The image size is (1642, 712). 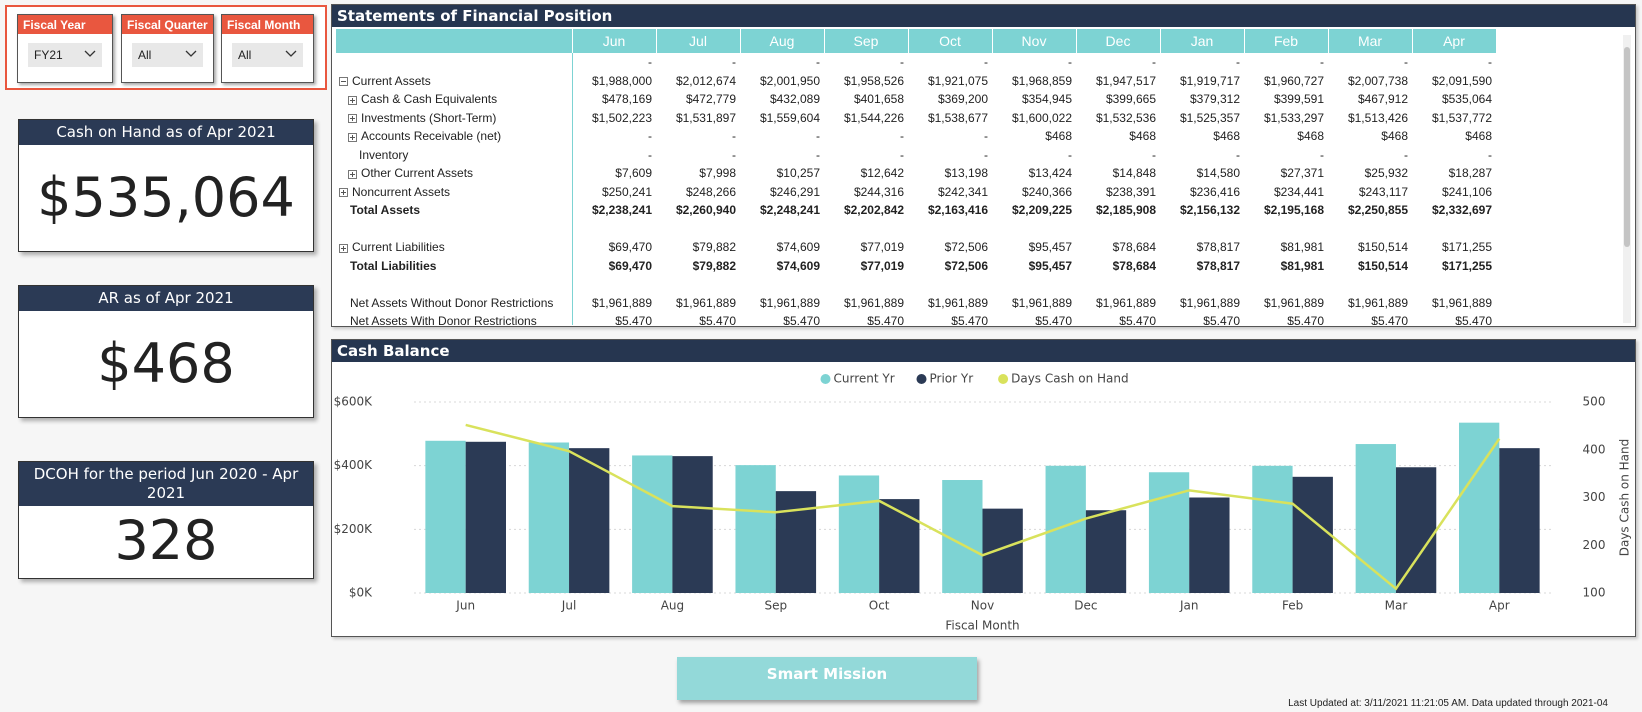 I want to click on slicer: Fiscal Month All, so click(x=267, y=48).